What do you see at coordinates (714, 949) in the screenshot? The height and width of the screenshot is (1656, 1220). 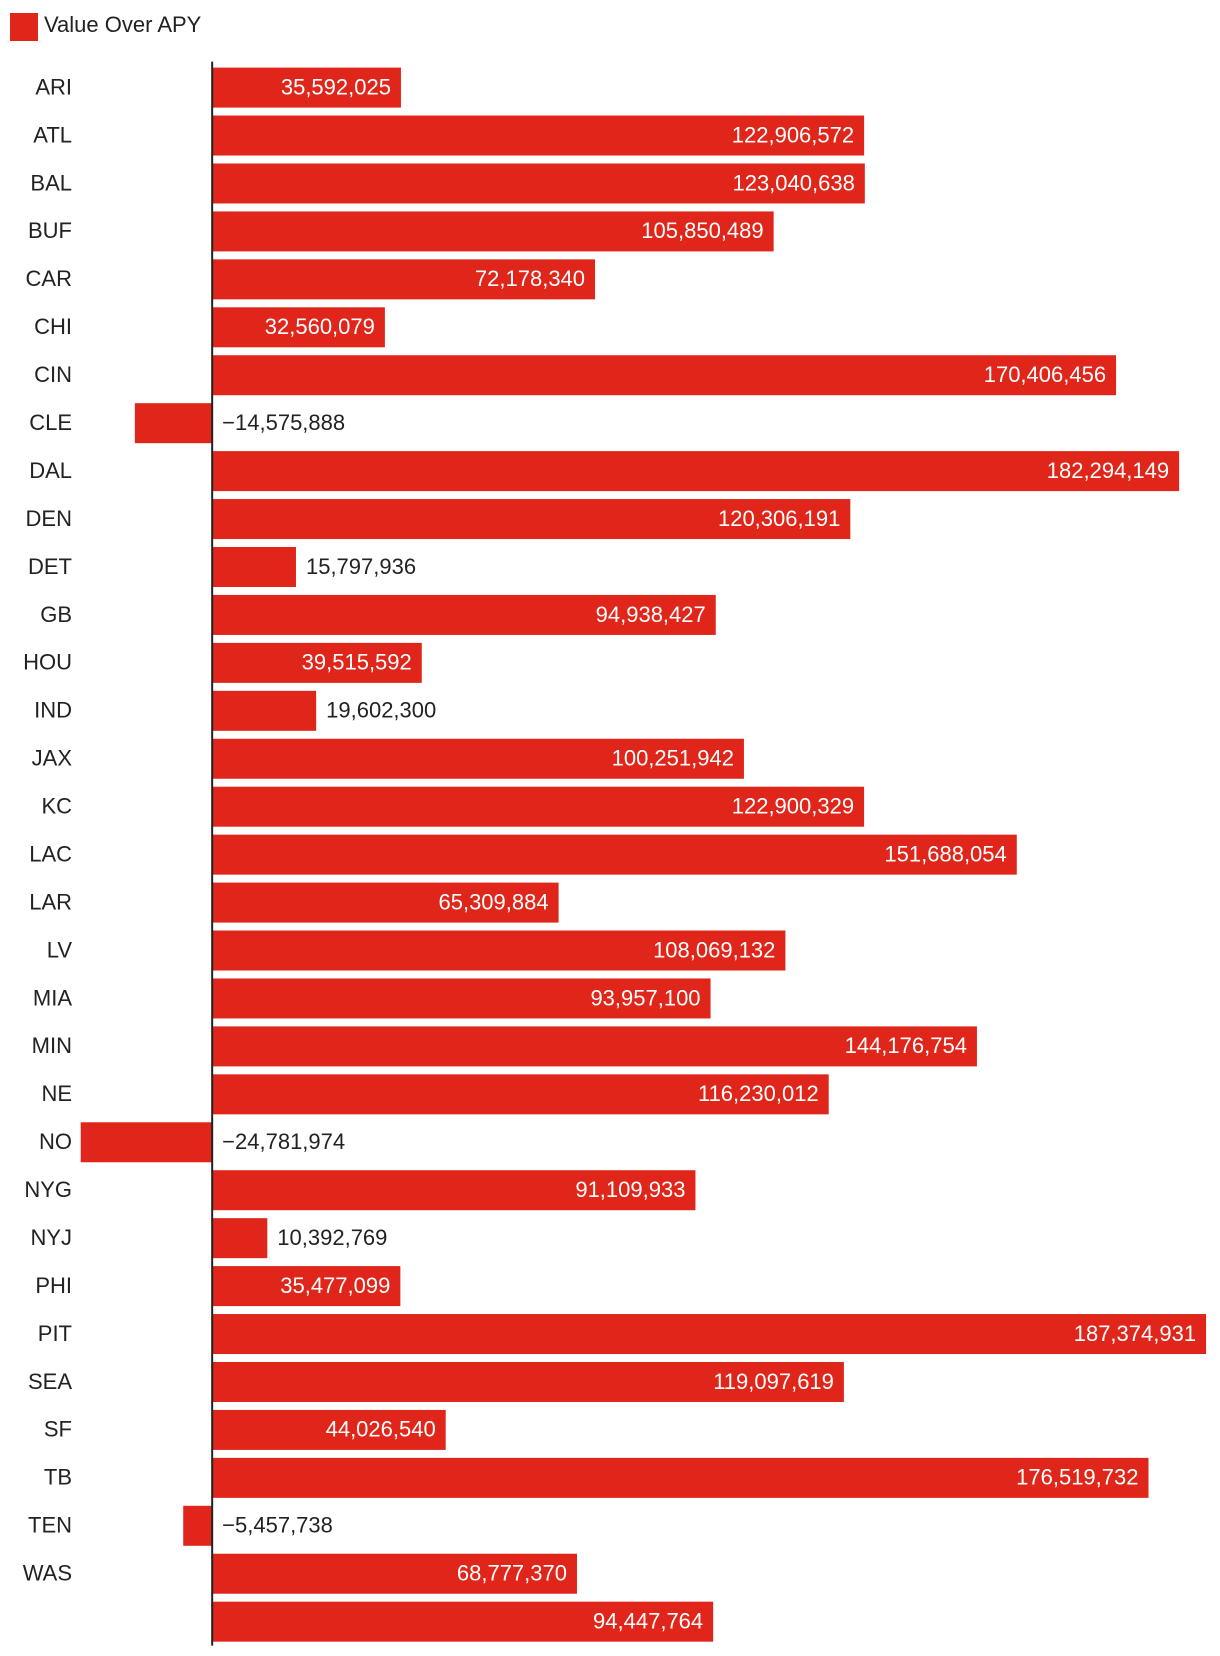 I see `value-label: 108,069,132` at bounding box center [714, 949].